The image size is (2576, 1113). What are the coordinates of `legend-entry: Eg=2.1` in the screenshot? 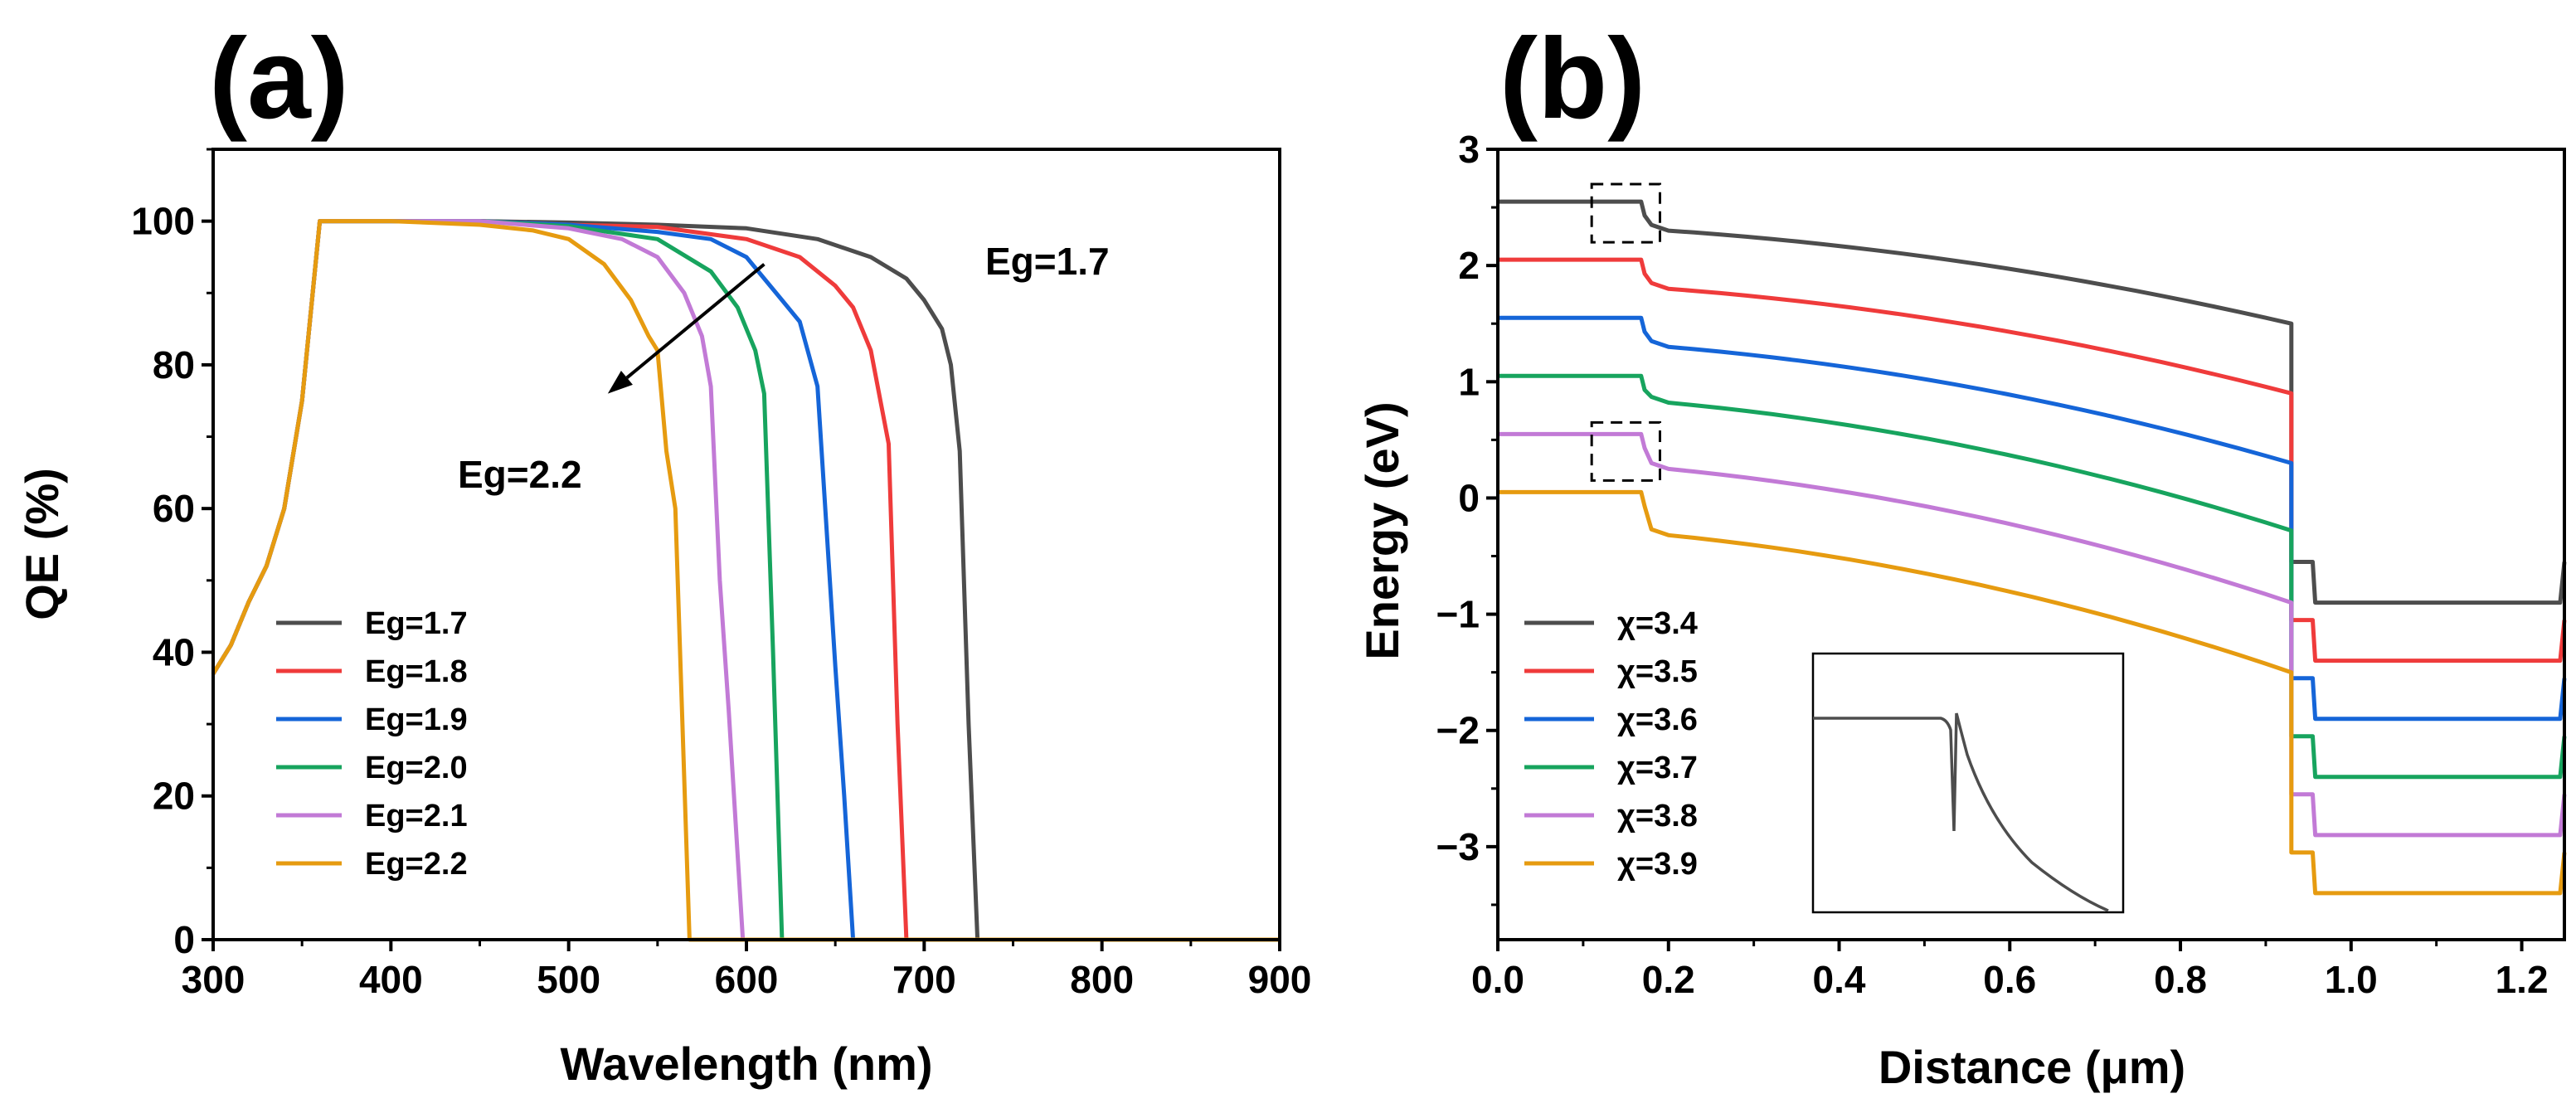 It's located at (416, 816).